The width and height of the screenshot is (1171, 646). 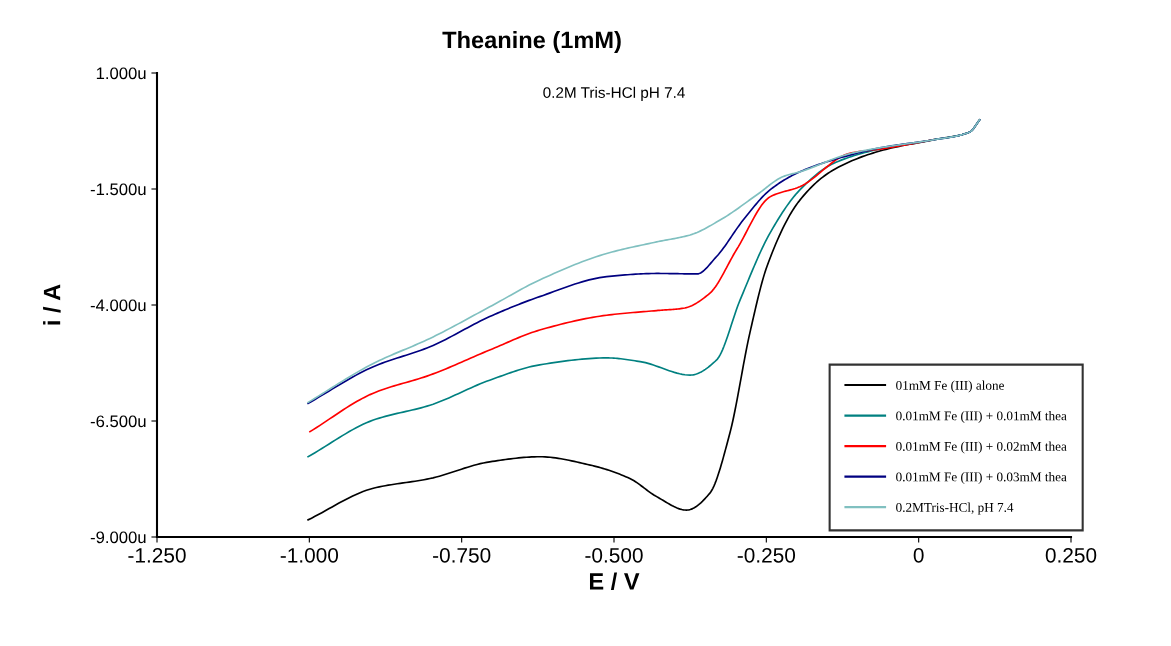 I want to click on y-tick-label: -9.000u, so click(x=118, y=537).